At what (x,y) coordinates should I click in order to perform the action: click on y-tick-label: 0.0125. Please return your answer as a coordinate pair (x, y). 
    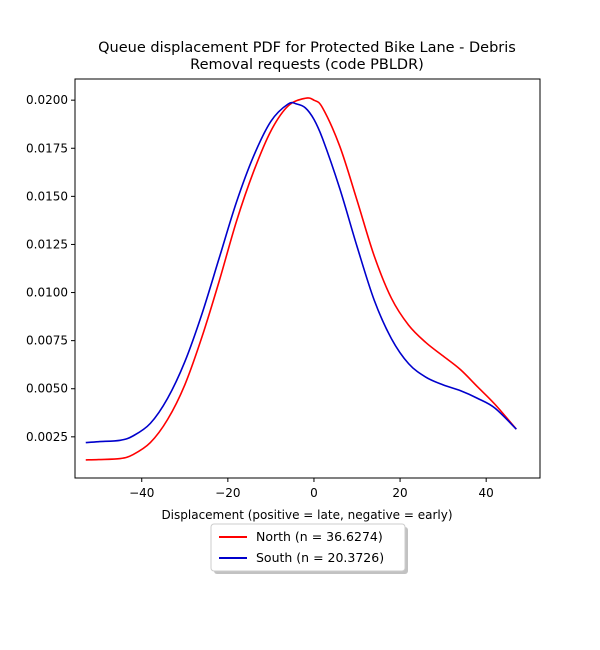
    Looking at the image, I should click on (47, 244).